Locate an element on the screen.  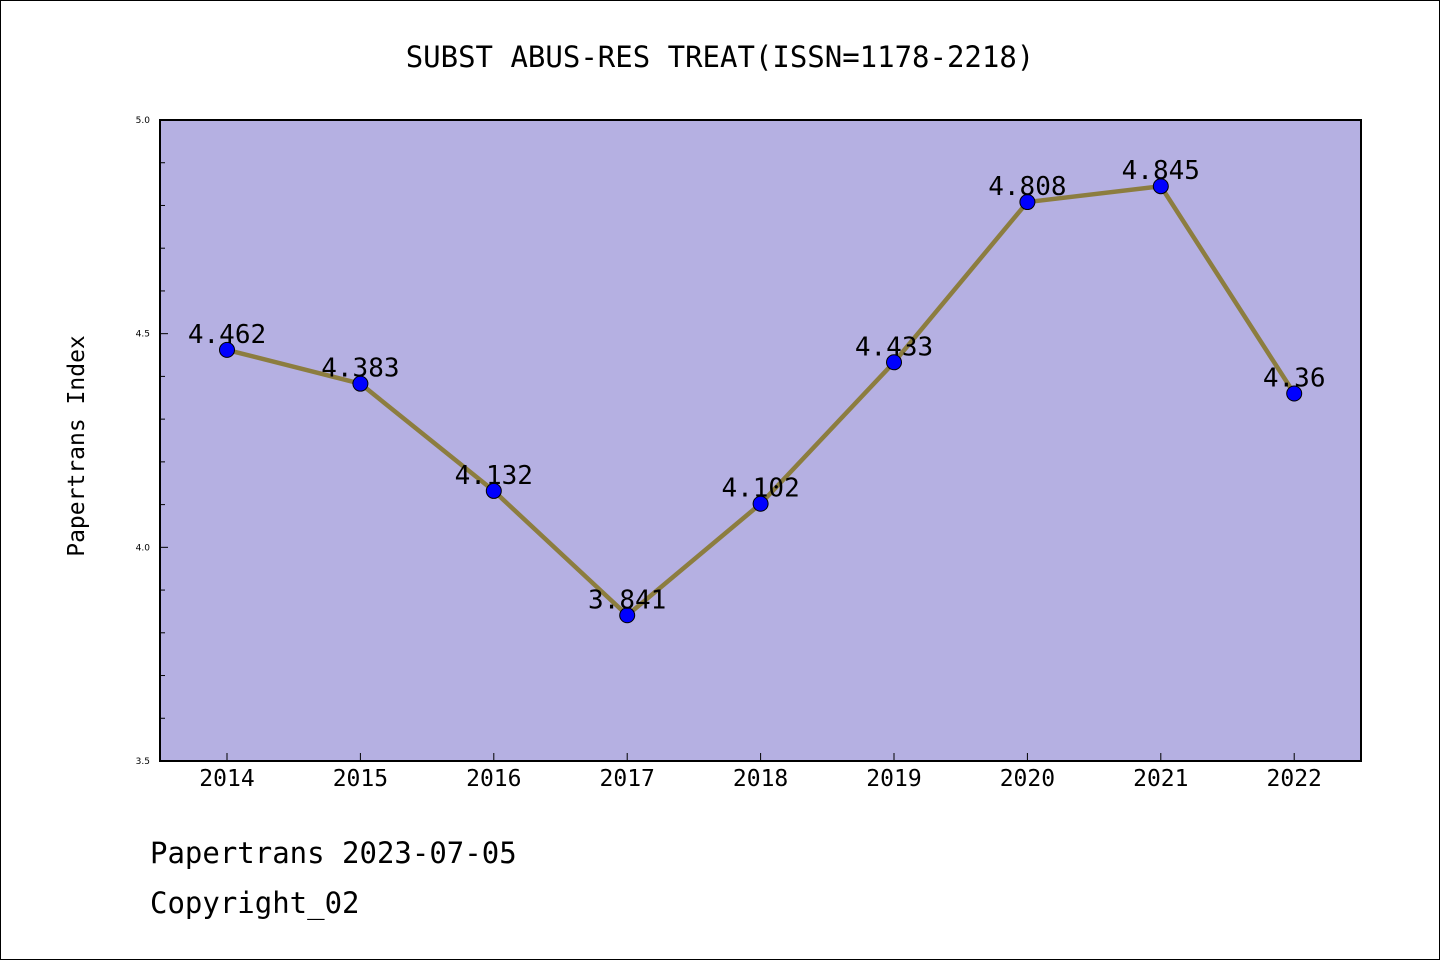
data-label: 4.462 is located at coordinates (227, 335).